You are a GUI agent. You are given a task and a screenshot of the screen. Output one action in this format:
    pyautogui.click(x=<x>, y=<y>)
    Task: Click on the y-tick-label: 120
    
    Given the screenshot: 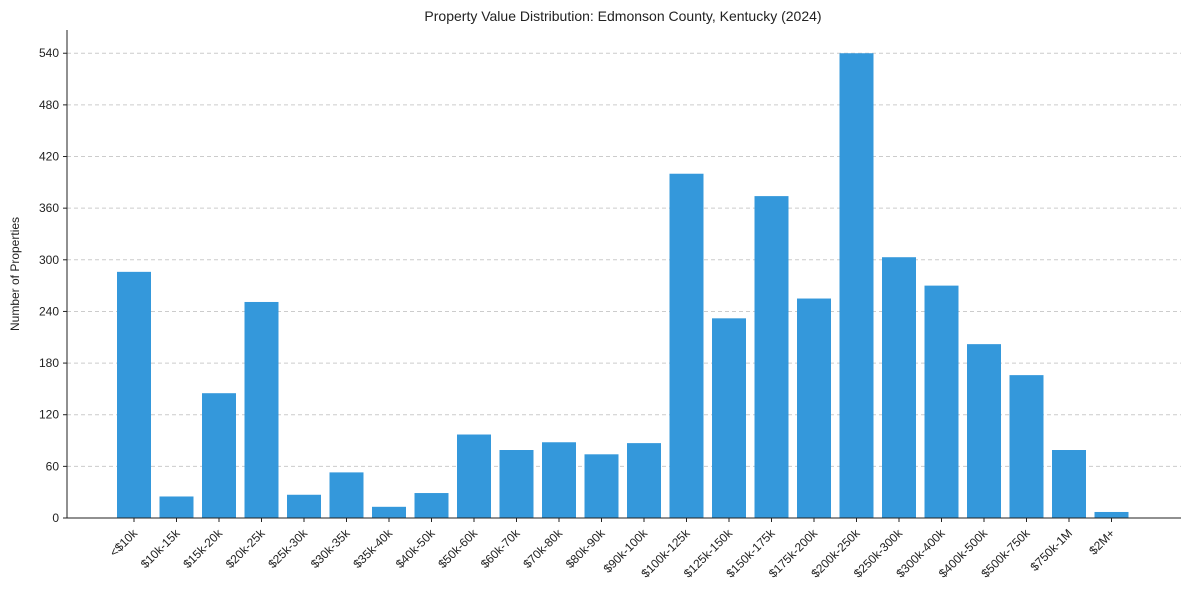 What is the action you would take?
    pyautogui.click(x=49, y=415)
    